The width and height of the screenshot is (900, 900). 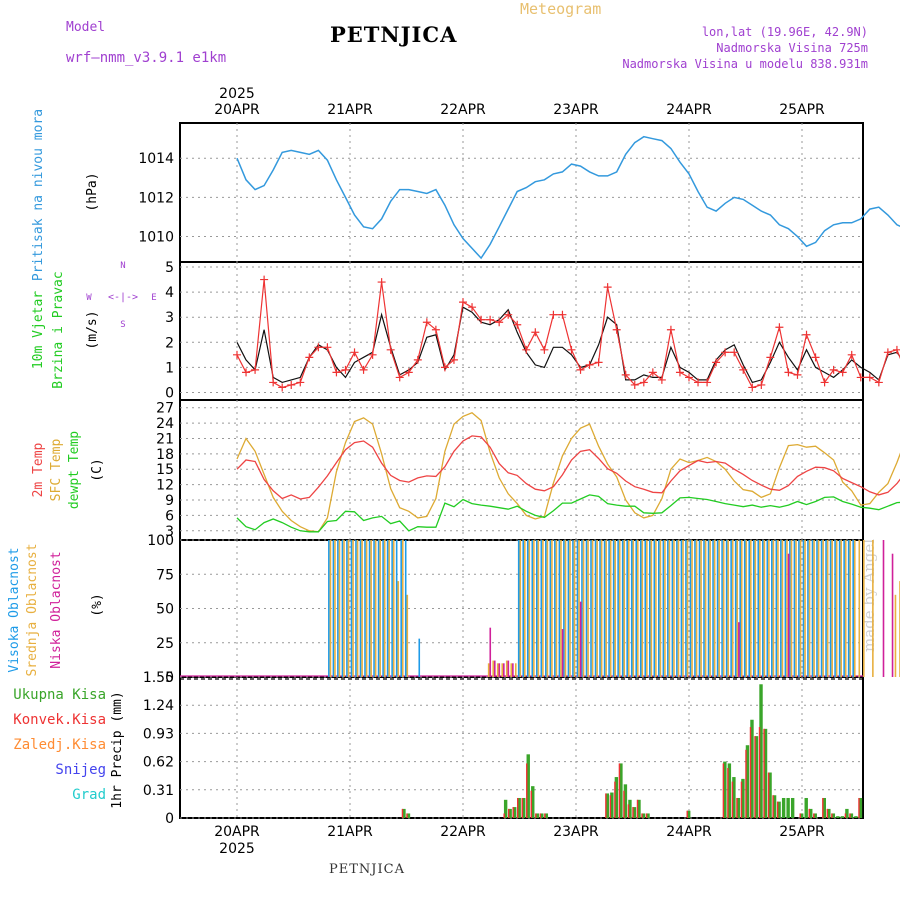 What do you see at coordinates (169, 819) in the screenshot?
I see `y-tick-label: 0` at bounding box center [169, 819].